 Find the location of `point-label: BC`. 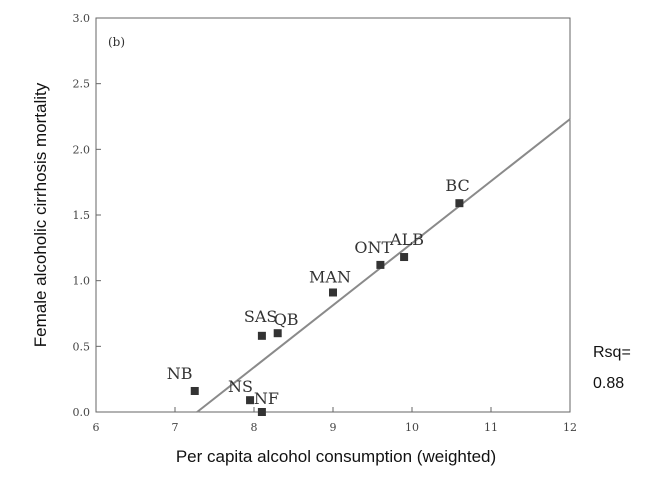

point-label: BC is located at coordinates (457, 185).